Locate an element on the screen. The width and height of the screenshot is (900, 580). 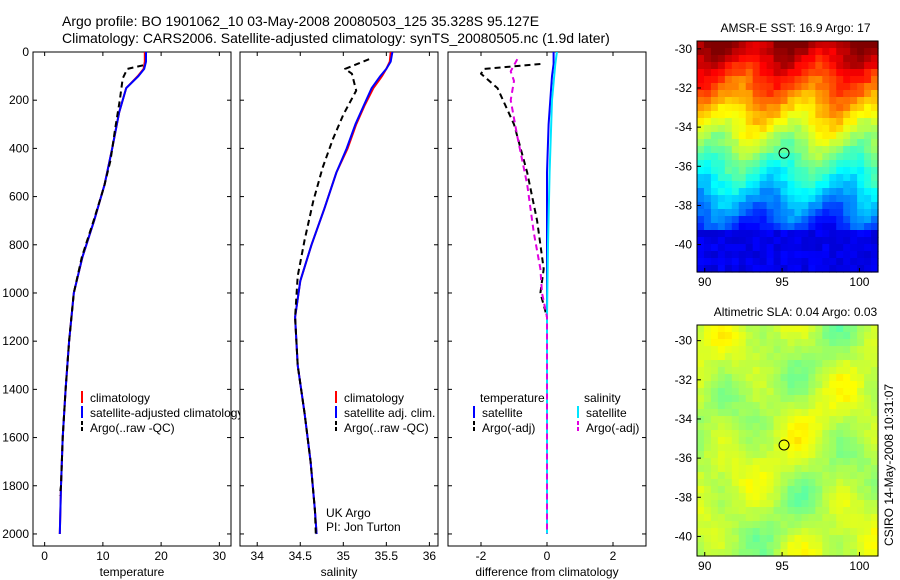
y-tick-label: 1800 is located at coordinates (15, 486).